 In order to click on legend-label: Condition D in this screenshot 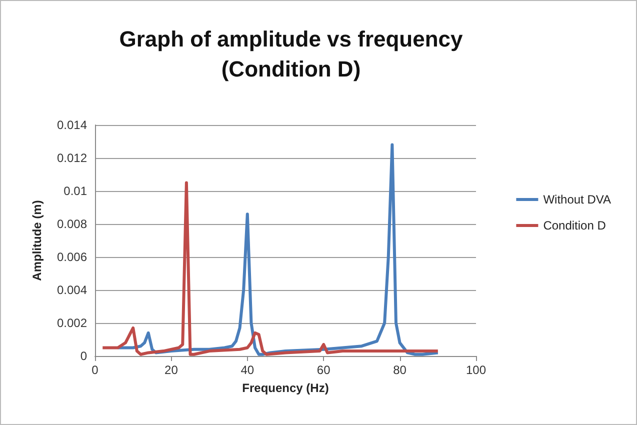, I will do `click(574, 225)`.